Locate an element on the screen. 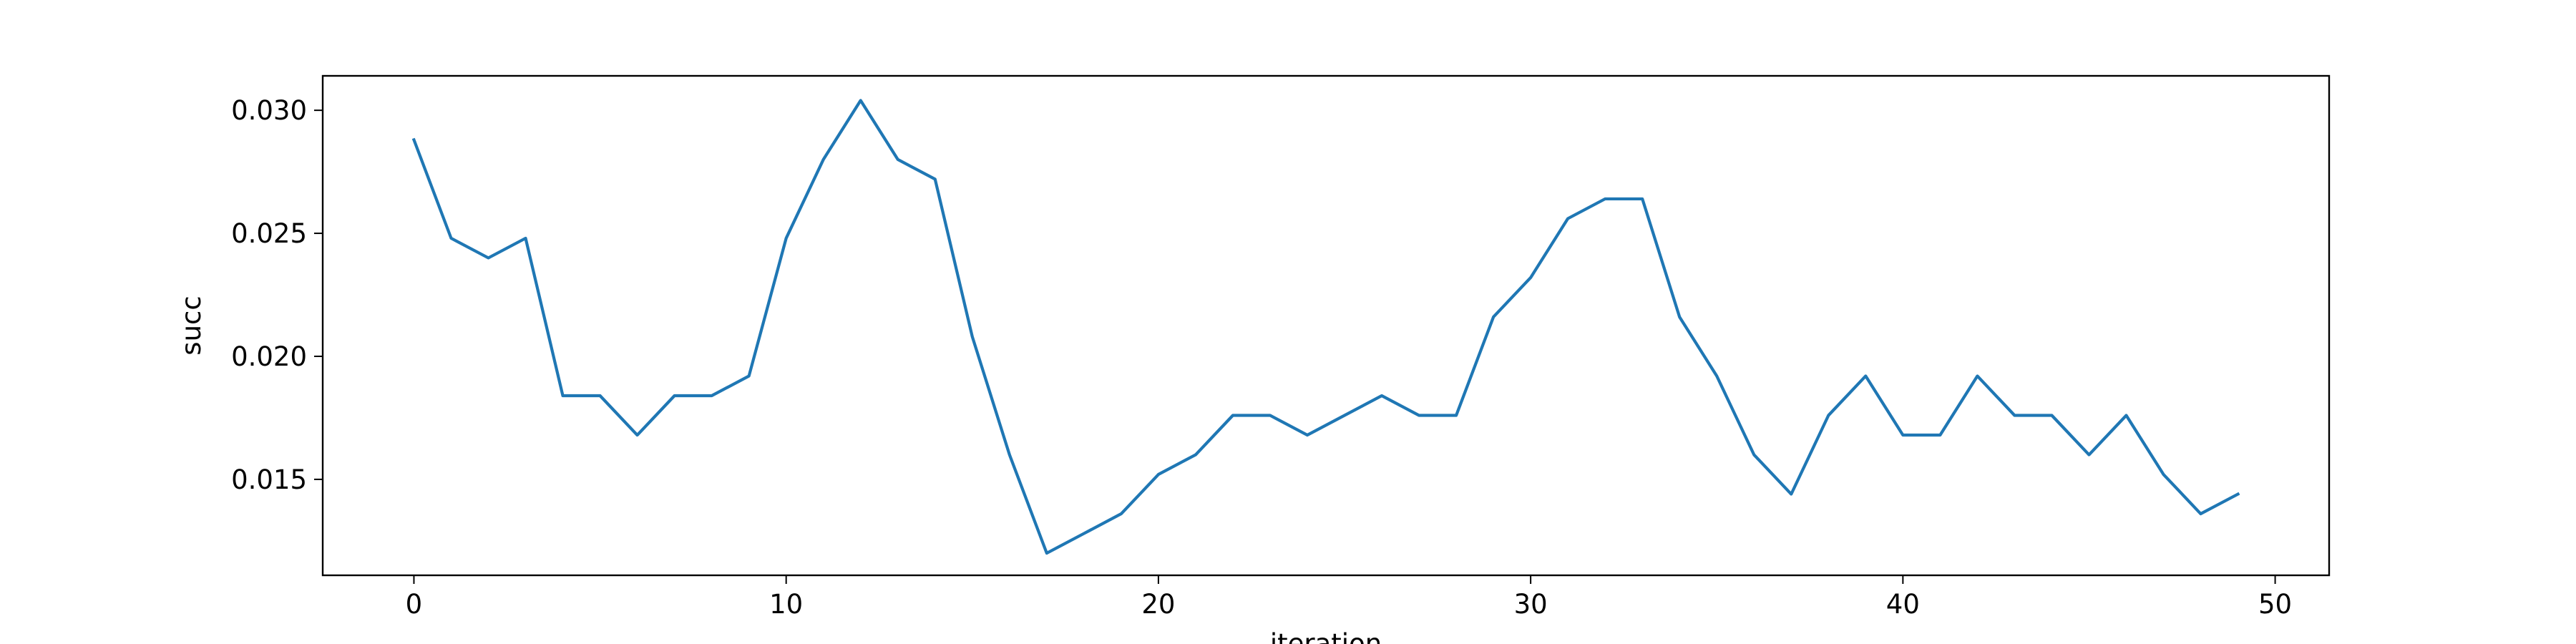  x-axis-label: iteration is located at coordinates (1326, 636).